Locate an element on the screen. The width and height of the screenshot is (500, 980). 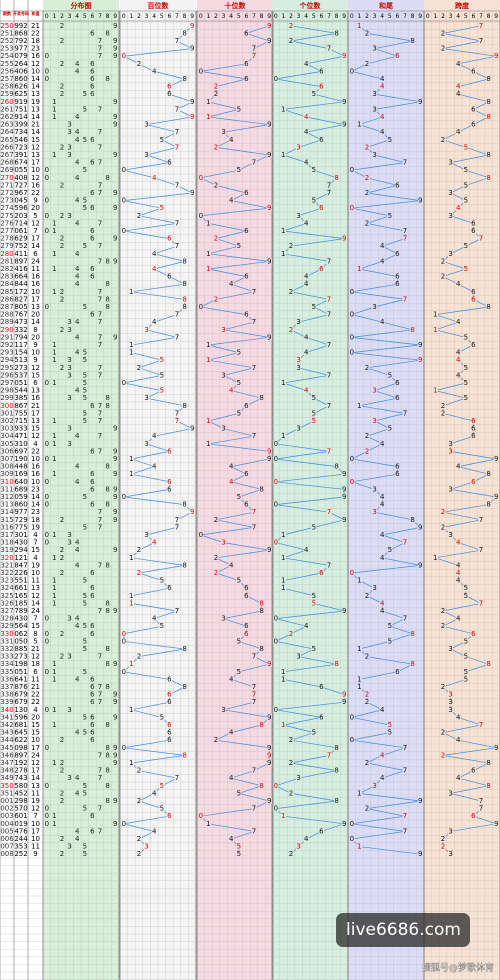
number: 897 is located at coordinates (20, 261).